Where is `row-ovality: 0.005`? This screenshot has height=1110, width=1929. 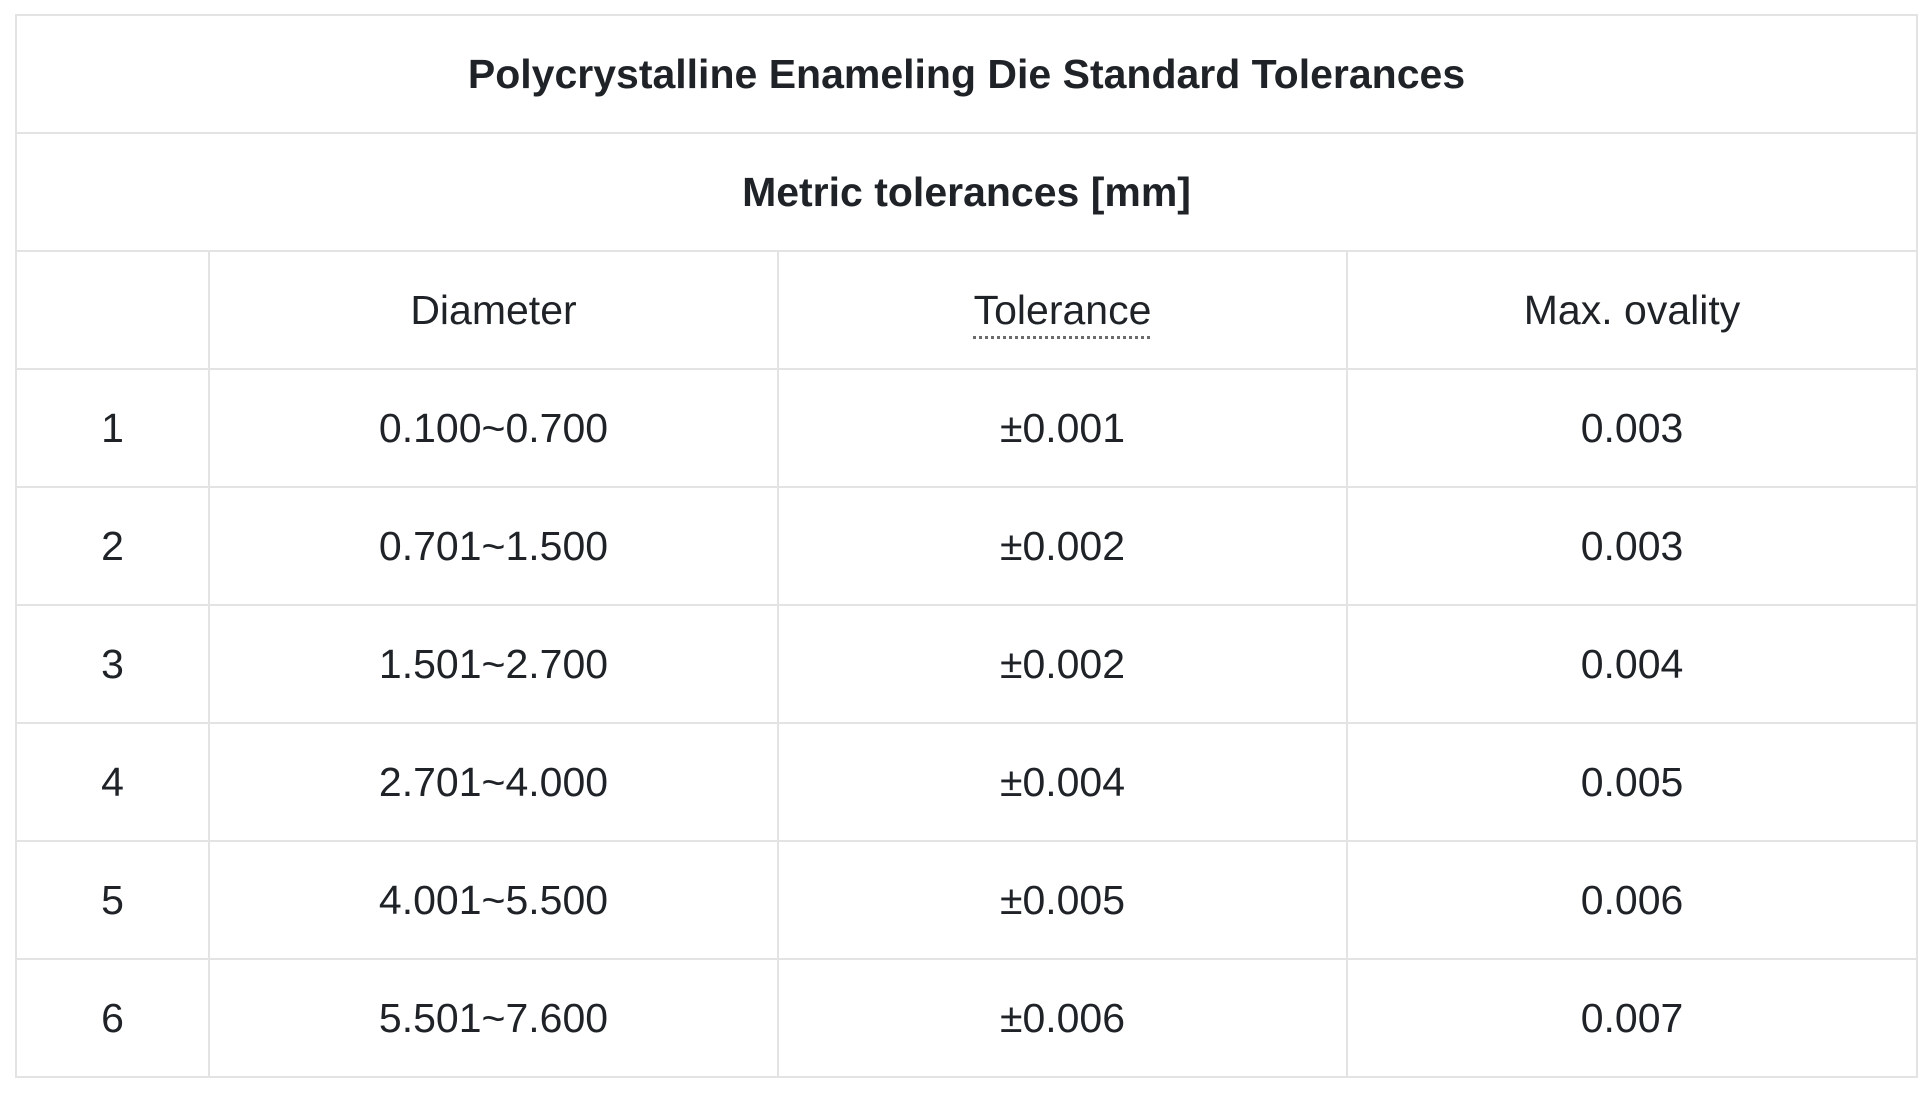
row-ovality: 0.005 is located at coordinates (1632, 782).